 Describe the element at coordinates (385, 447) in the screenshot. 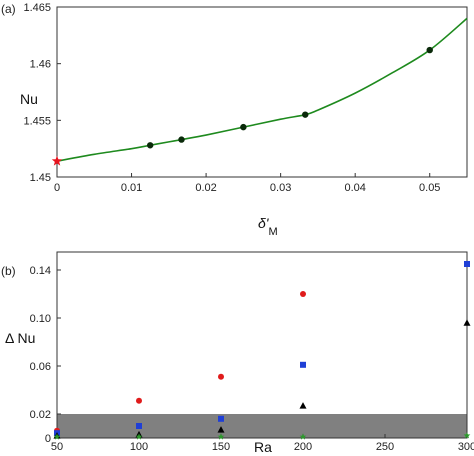

I see `x-tick-label: 250` at that location.